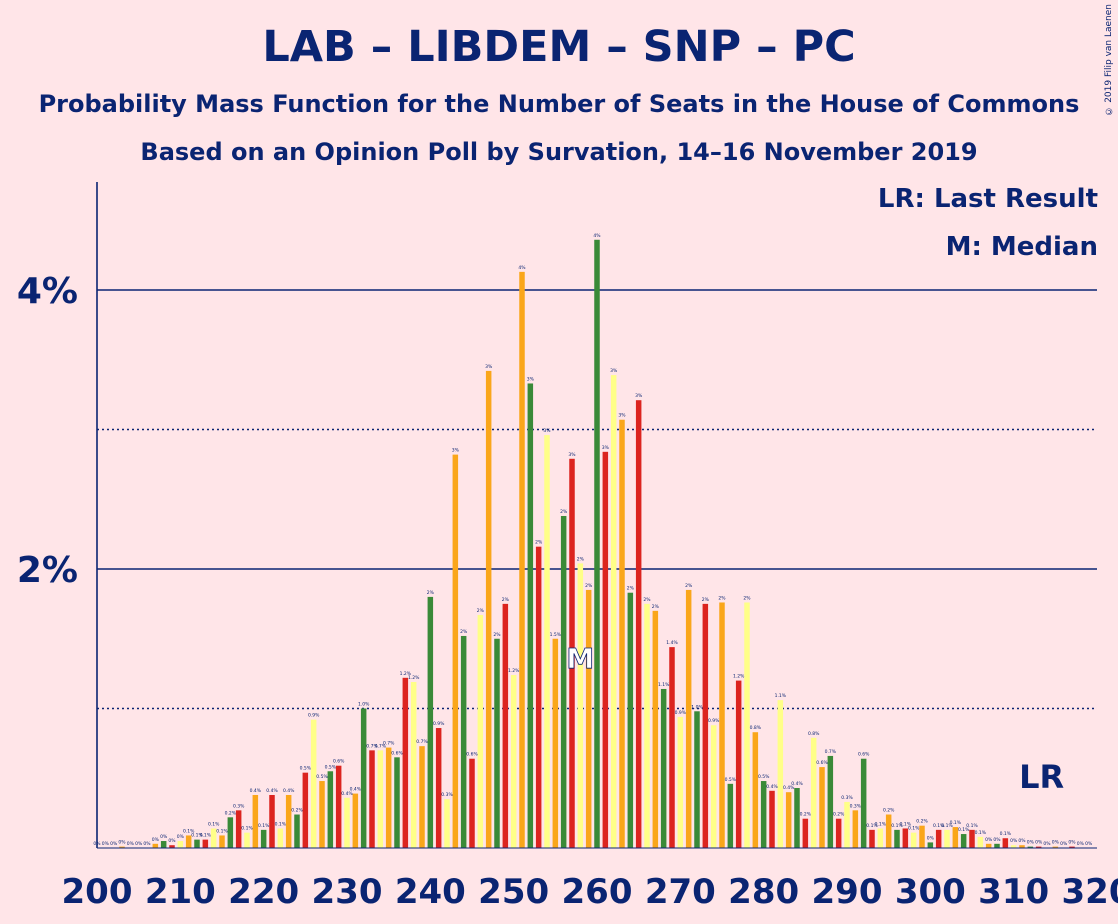 Image resolution: width=1118 pixels, height=924 pixels. What do you see at coordinates (806, 815) in the screenshot?
I see `bar-value-label: 0.2%` at bounding box center [806, 815].